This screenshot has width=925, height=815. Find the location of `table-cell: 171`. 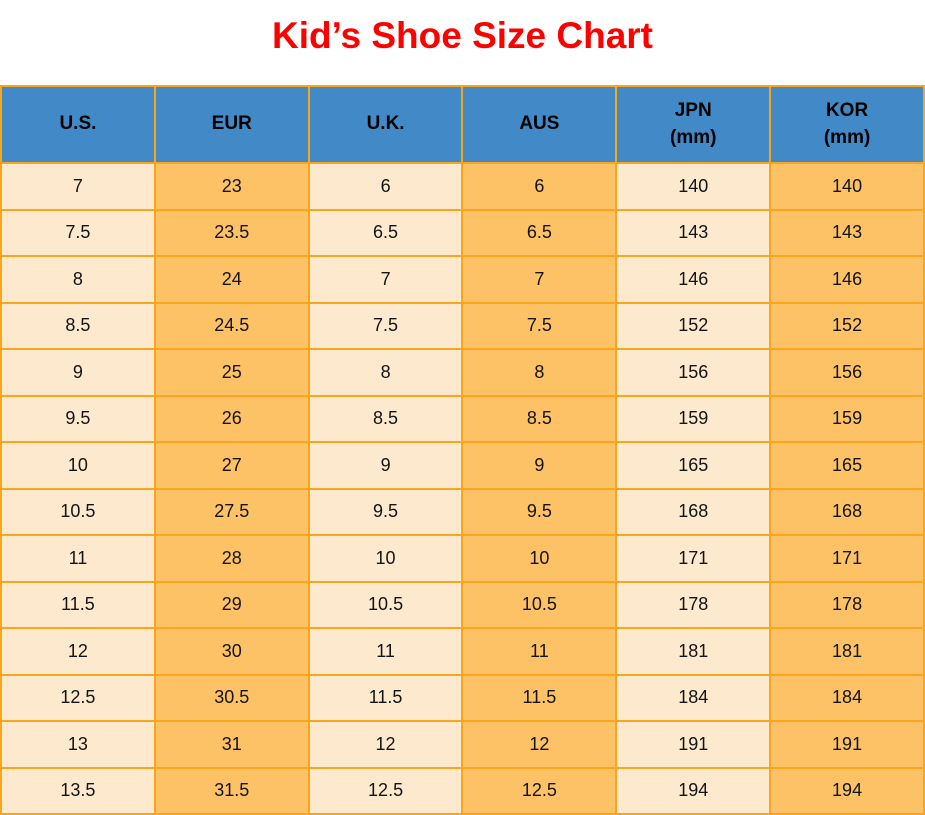

table-cell: 171 is located at coordinates (847, 558).